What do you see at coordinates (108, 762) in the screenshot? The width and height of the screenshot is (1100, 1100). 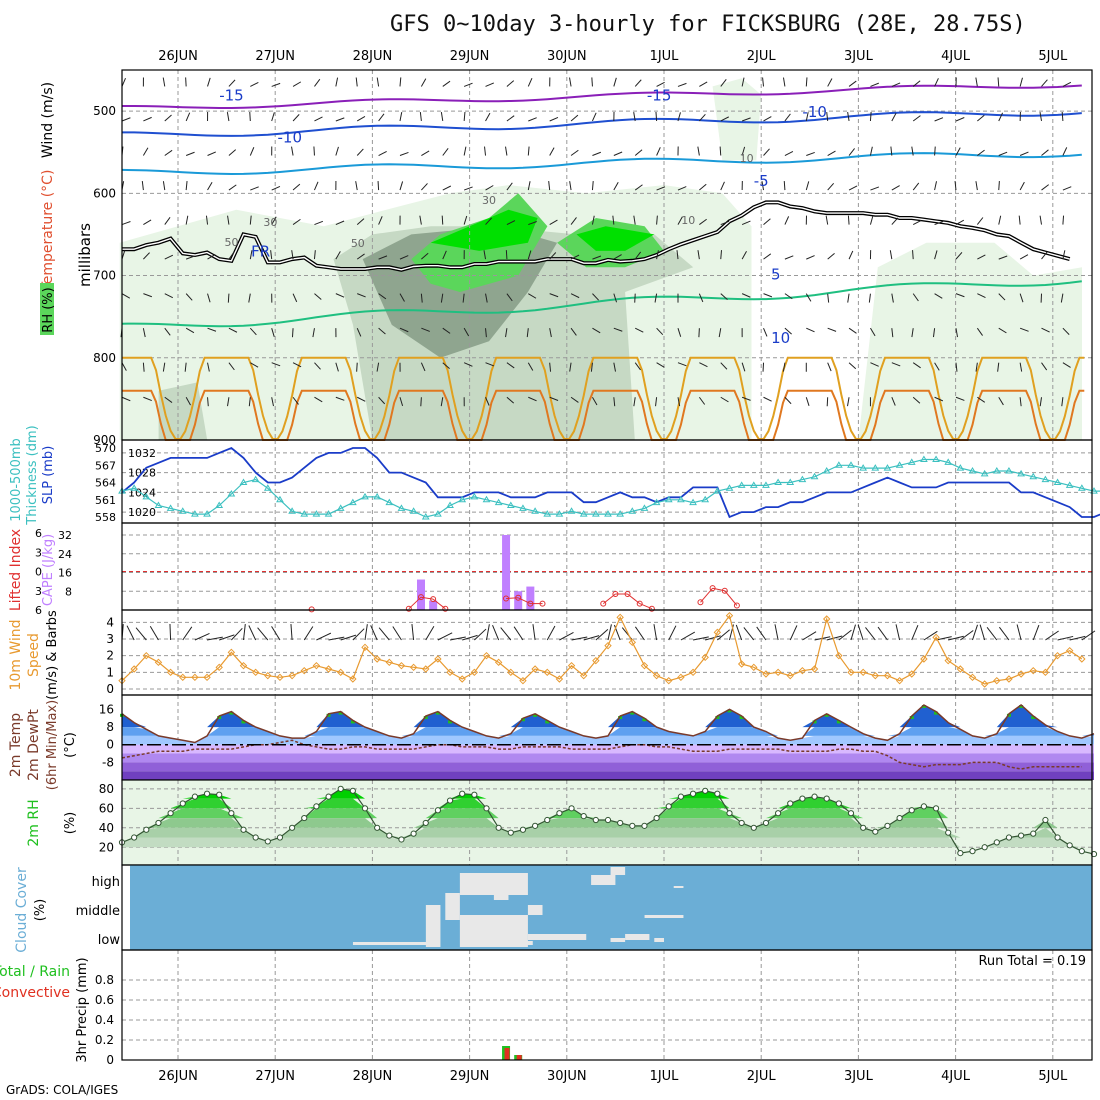 I see `temp-tick-label: -8` at bounding box center [108, 762].